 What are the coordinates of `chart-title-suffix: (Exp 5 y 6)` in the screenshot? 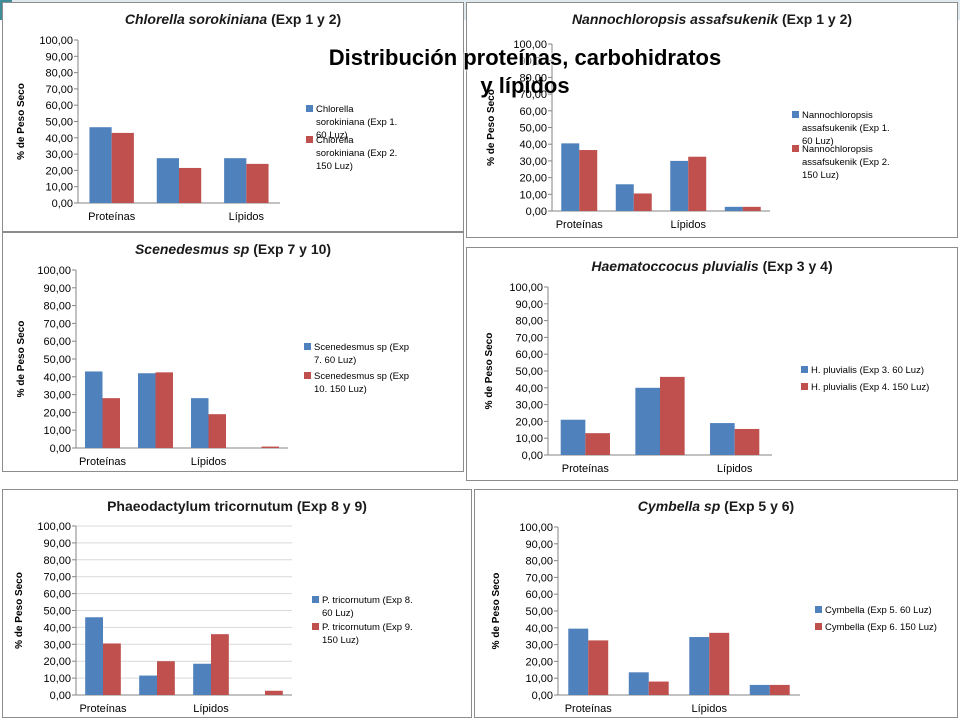 It's located at (757, 506).